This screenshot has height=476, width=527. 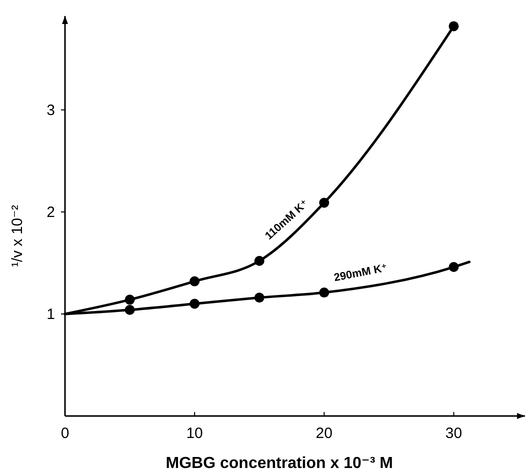 I want to click on text: 290mM K⁺, so click(x=361, y=273).